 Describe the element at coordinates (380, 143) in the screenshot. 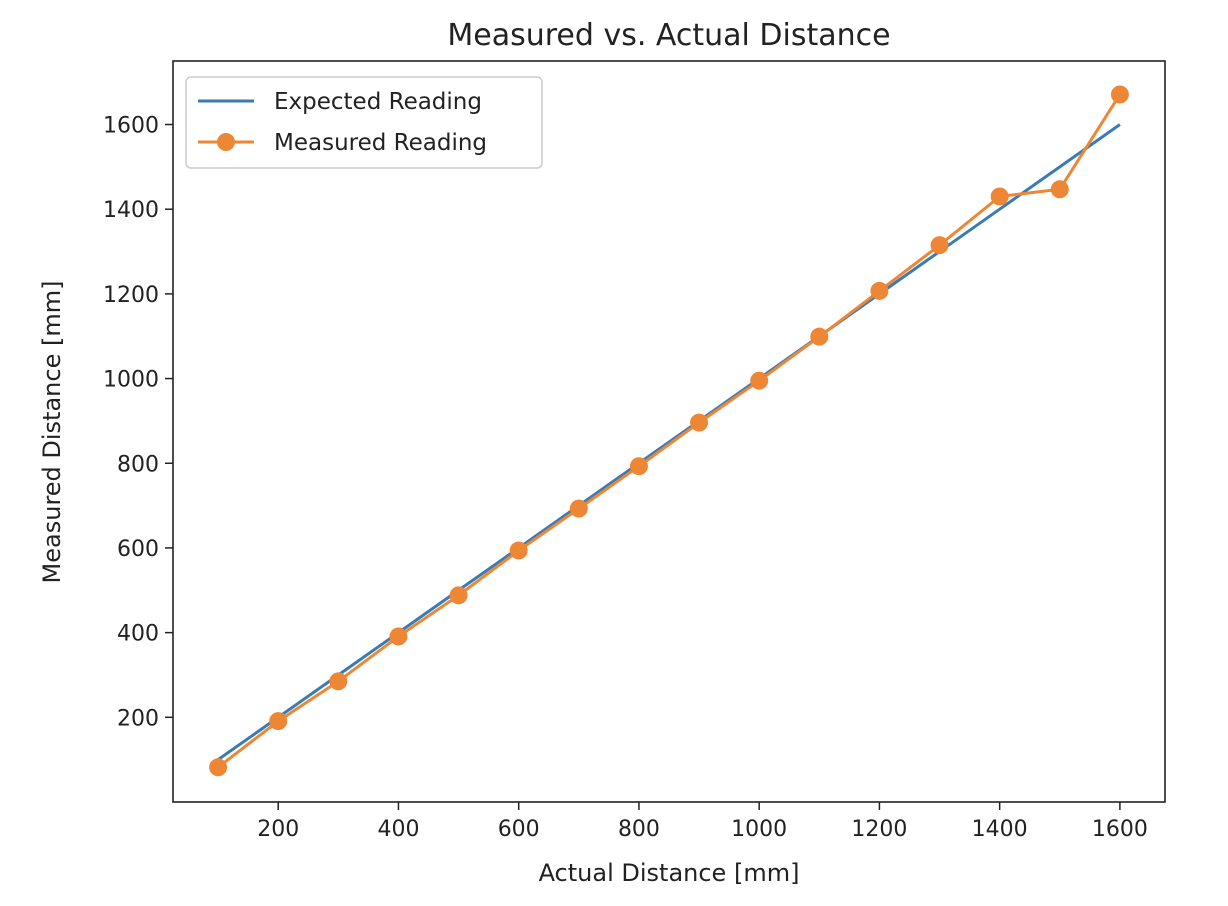

I see `legend-label-measured: Measured Reading` at that location.